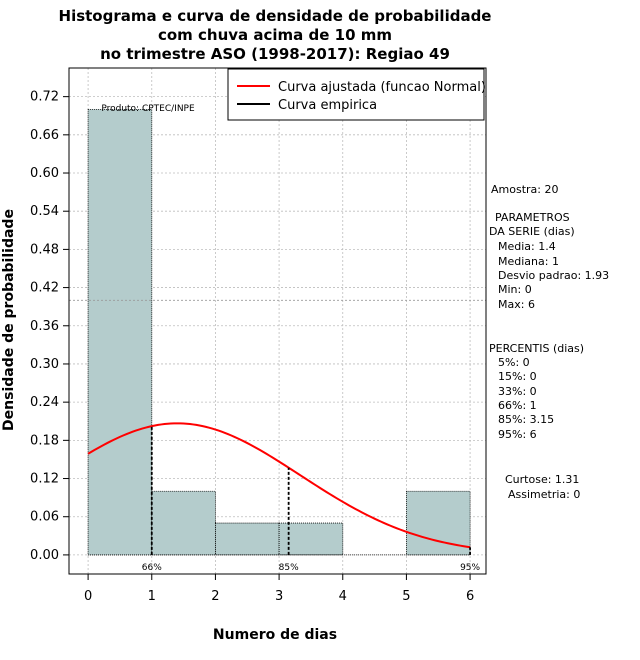 The height and width of the screenshot is (660, 640). I want to click on stat-mediana: Mediana: 1, so click(528, 261).